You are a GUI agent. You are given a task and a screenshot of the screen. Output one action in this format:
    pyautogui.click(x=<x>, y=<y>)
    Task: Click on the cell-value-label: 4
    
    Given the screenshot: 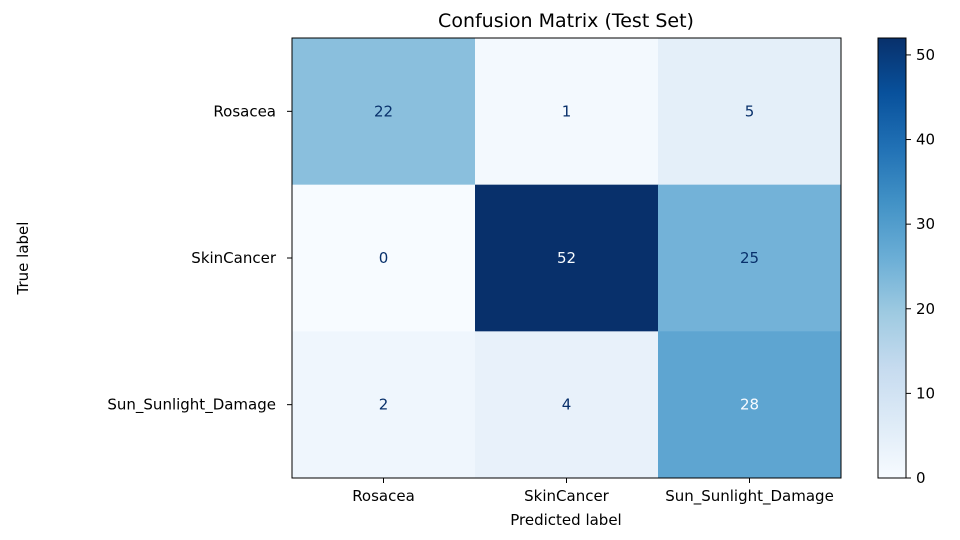 What is the action you would take?
    pyautogui.click(x=567, y=405)
    